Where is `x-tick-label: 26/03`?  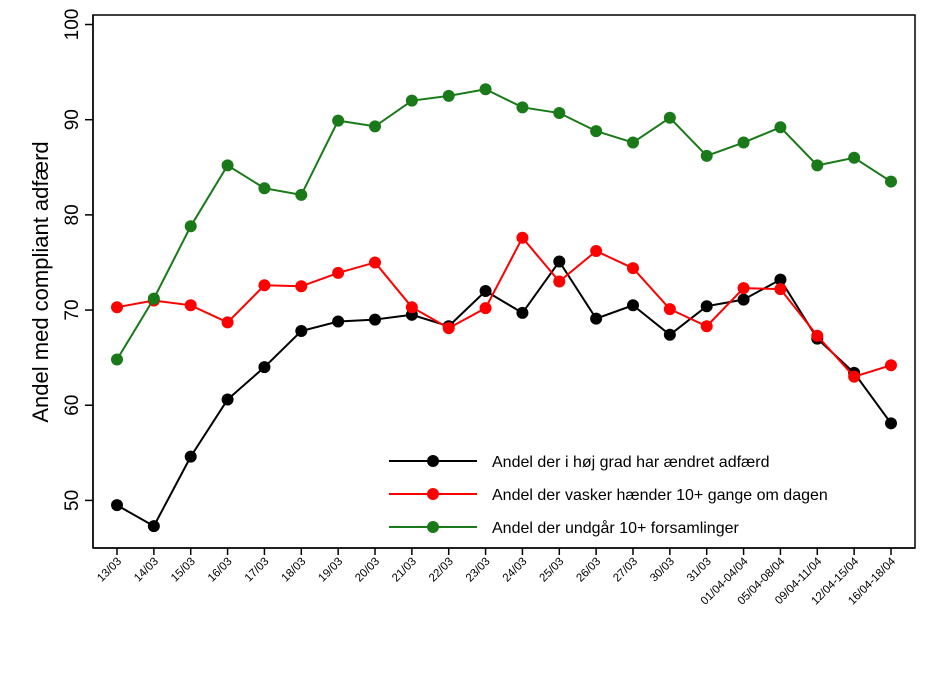
x-tick-label: 26/03 is located at coordinates (588, 570).